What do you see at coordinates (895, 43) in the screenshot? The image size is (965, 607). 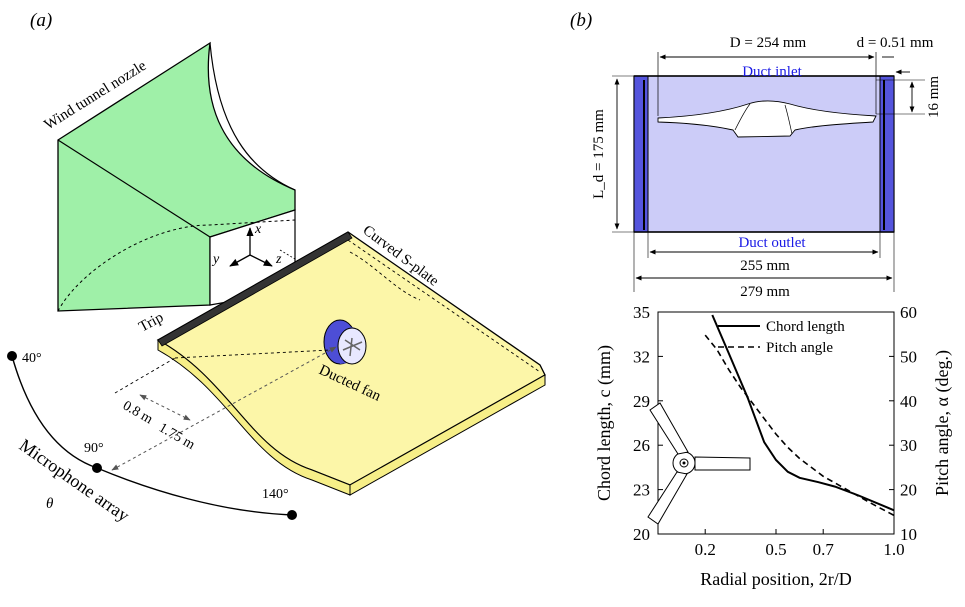 I see `d-label: d = 0.51 mm` at bounding box center [895, 43].